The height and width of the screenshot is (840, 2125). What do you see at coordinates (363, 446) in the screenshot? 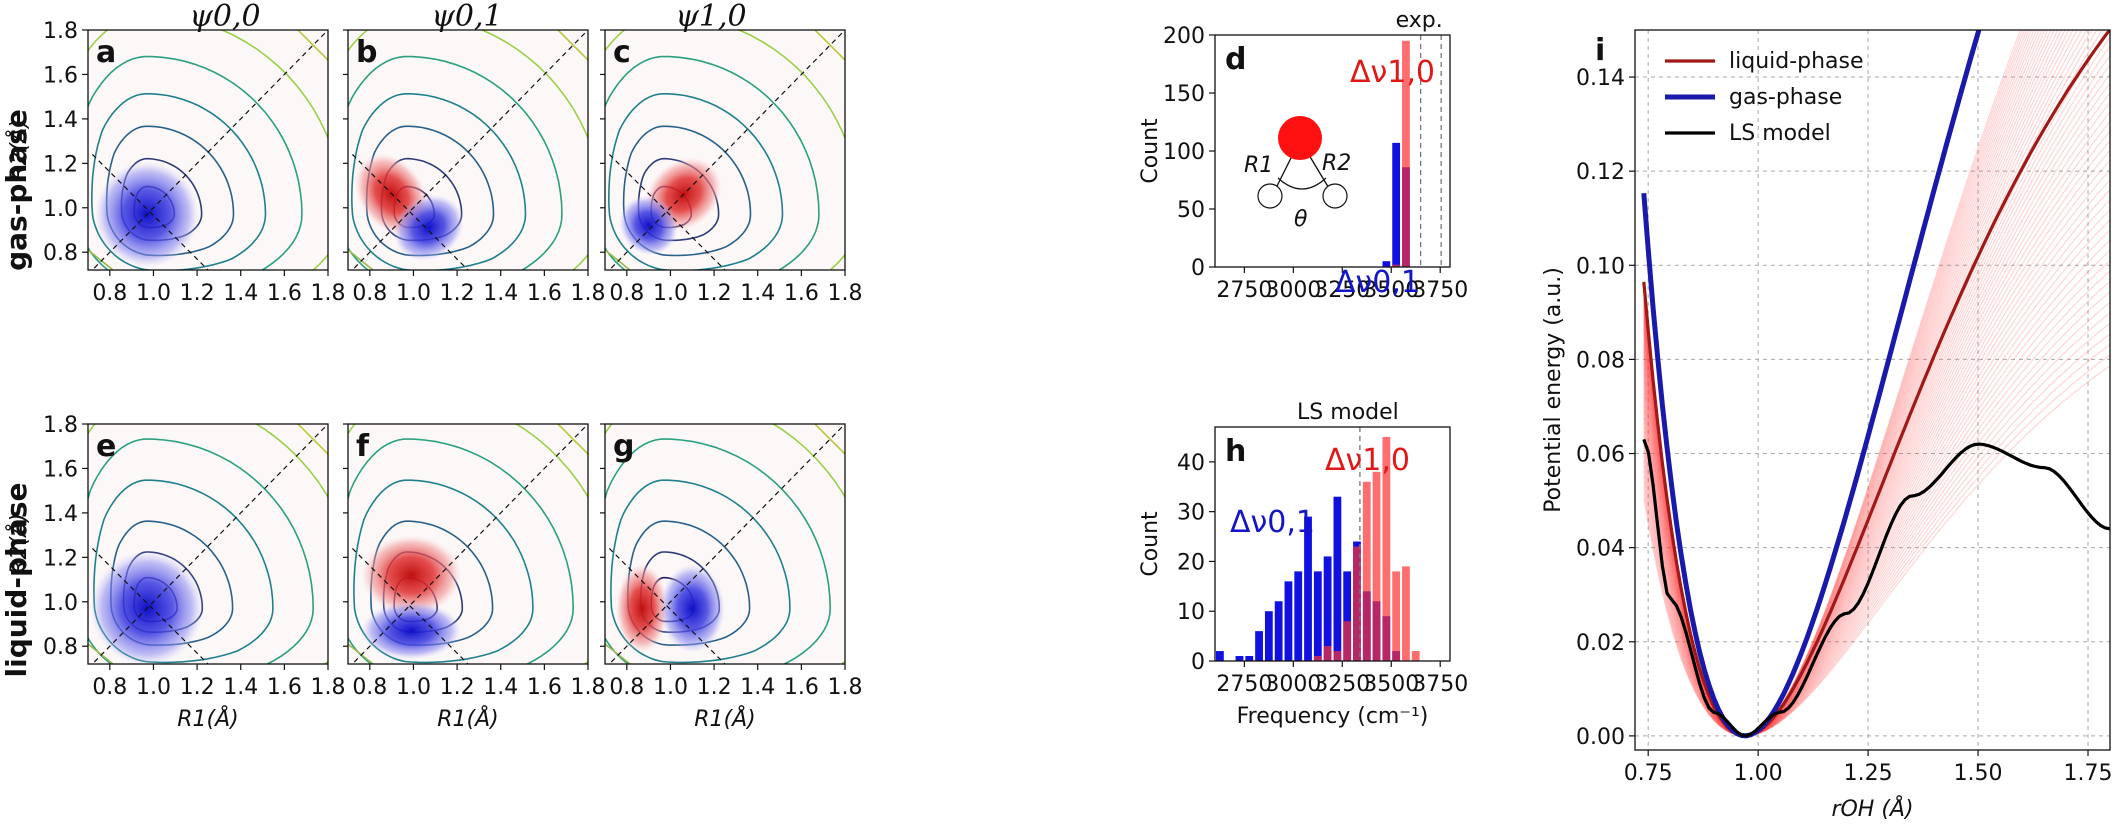
I see `panel-letter-f: f` at bounding box center [363, 446].